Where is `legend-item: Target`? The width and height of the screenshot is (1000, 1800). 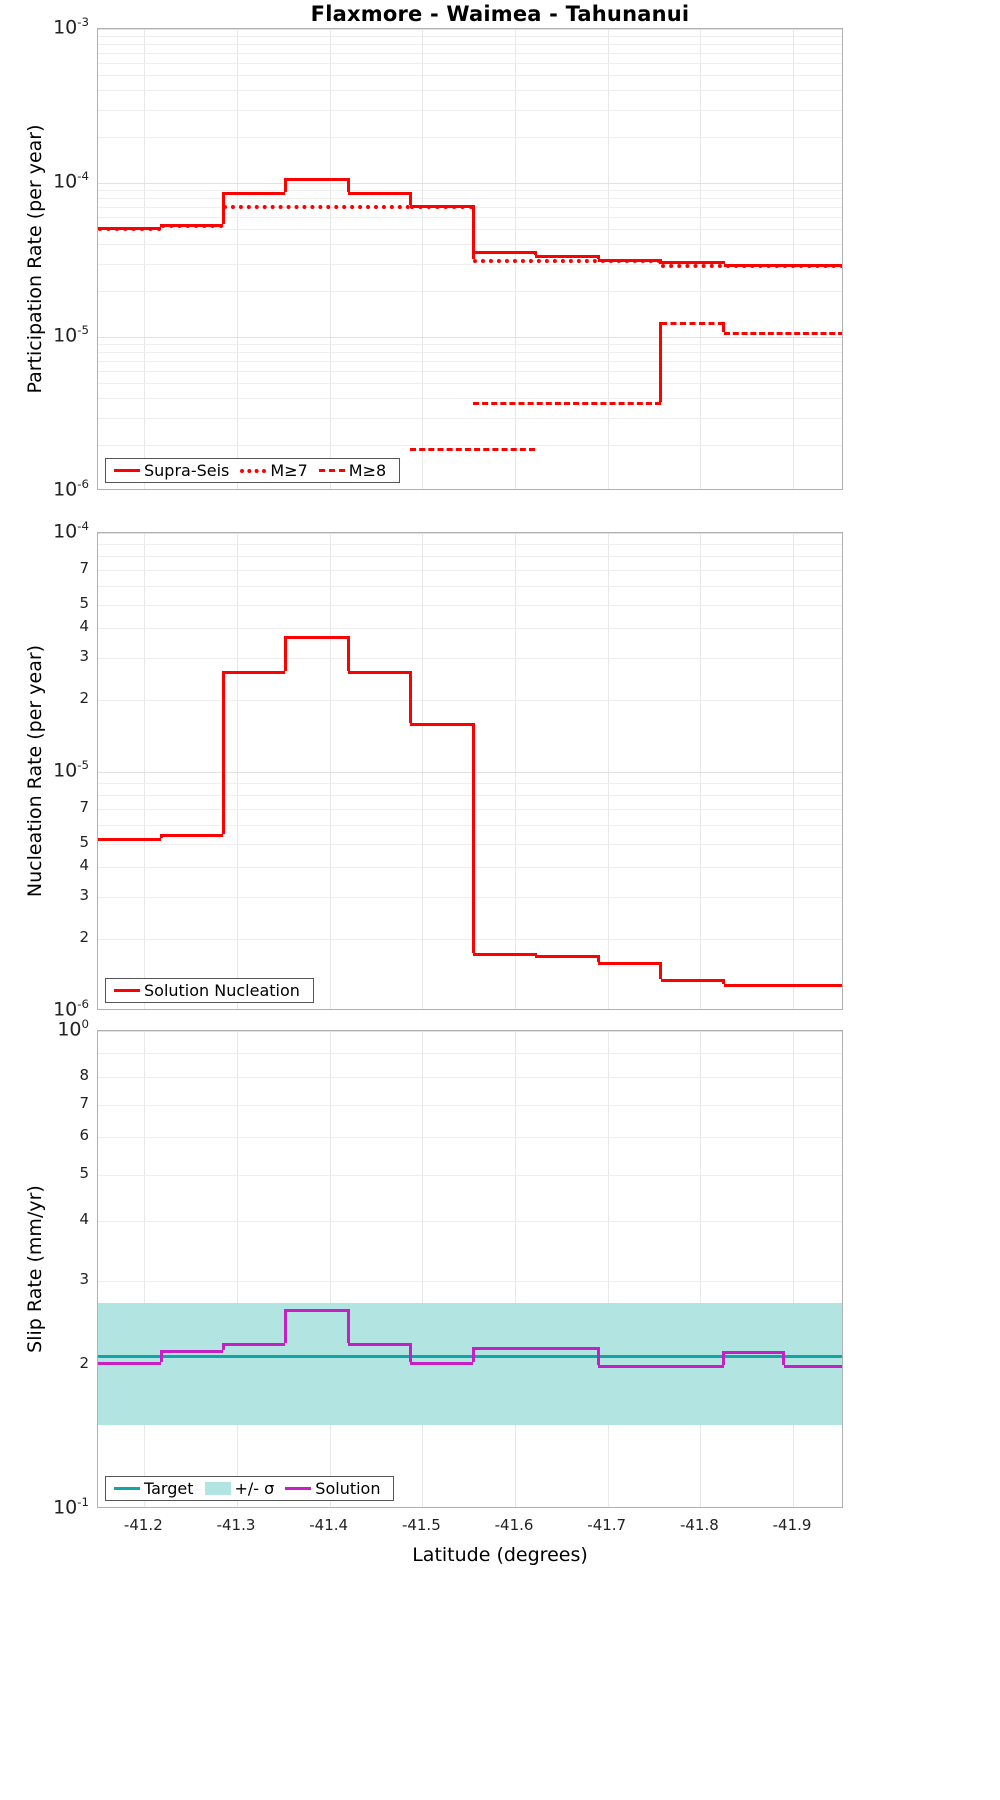 legend-item: Target is located at coordinates (156, 1488).